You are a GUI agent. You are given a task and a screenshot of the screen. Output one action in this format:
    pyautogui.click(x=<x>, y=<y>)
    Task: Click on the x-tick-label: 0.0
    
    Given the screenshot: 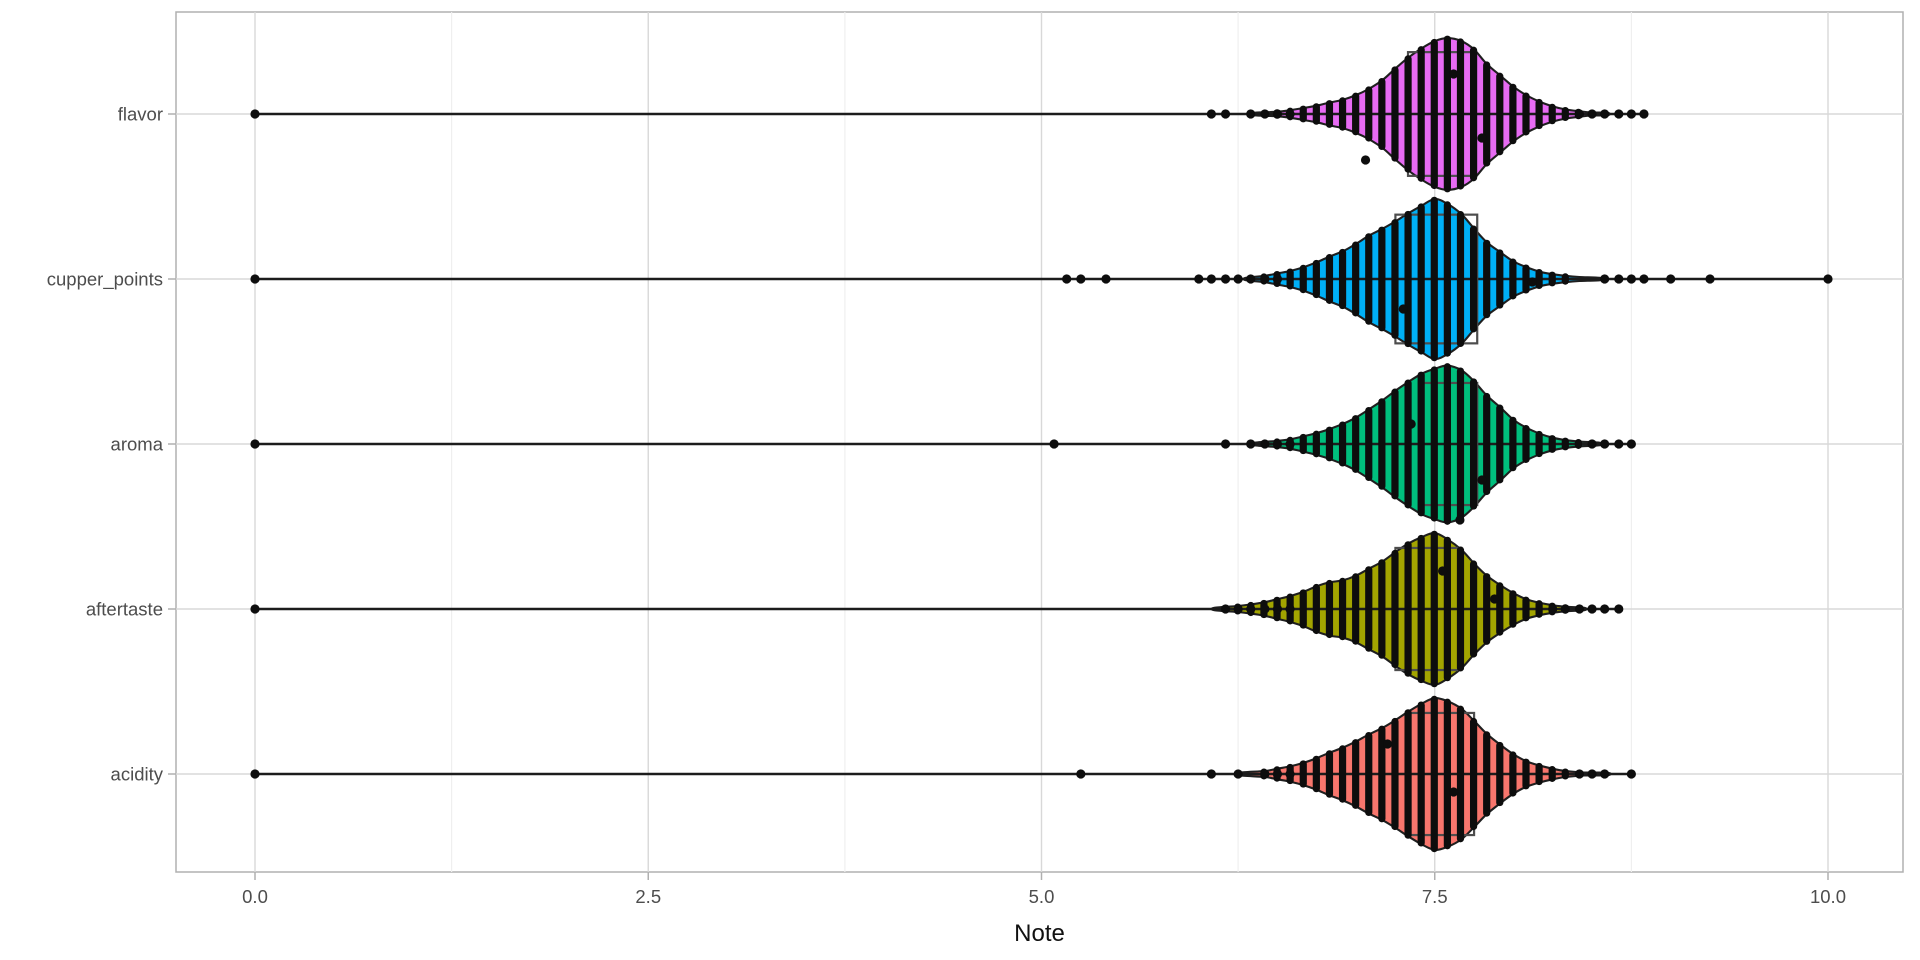 What is the action you would take?
    pyautogui.click(x=255, y=896)
    